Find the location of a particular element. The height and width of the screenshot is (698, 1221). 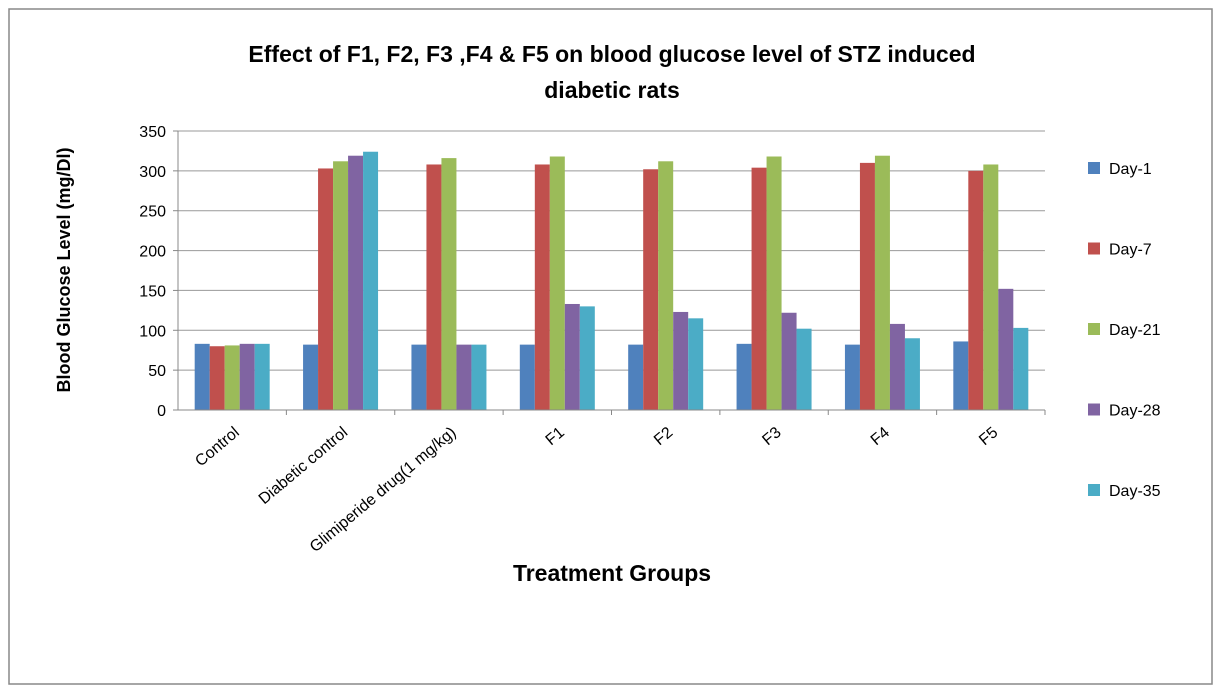

y-tick-label: 0 is located at coordinates (161, 411).